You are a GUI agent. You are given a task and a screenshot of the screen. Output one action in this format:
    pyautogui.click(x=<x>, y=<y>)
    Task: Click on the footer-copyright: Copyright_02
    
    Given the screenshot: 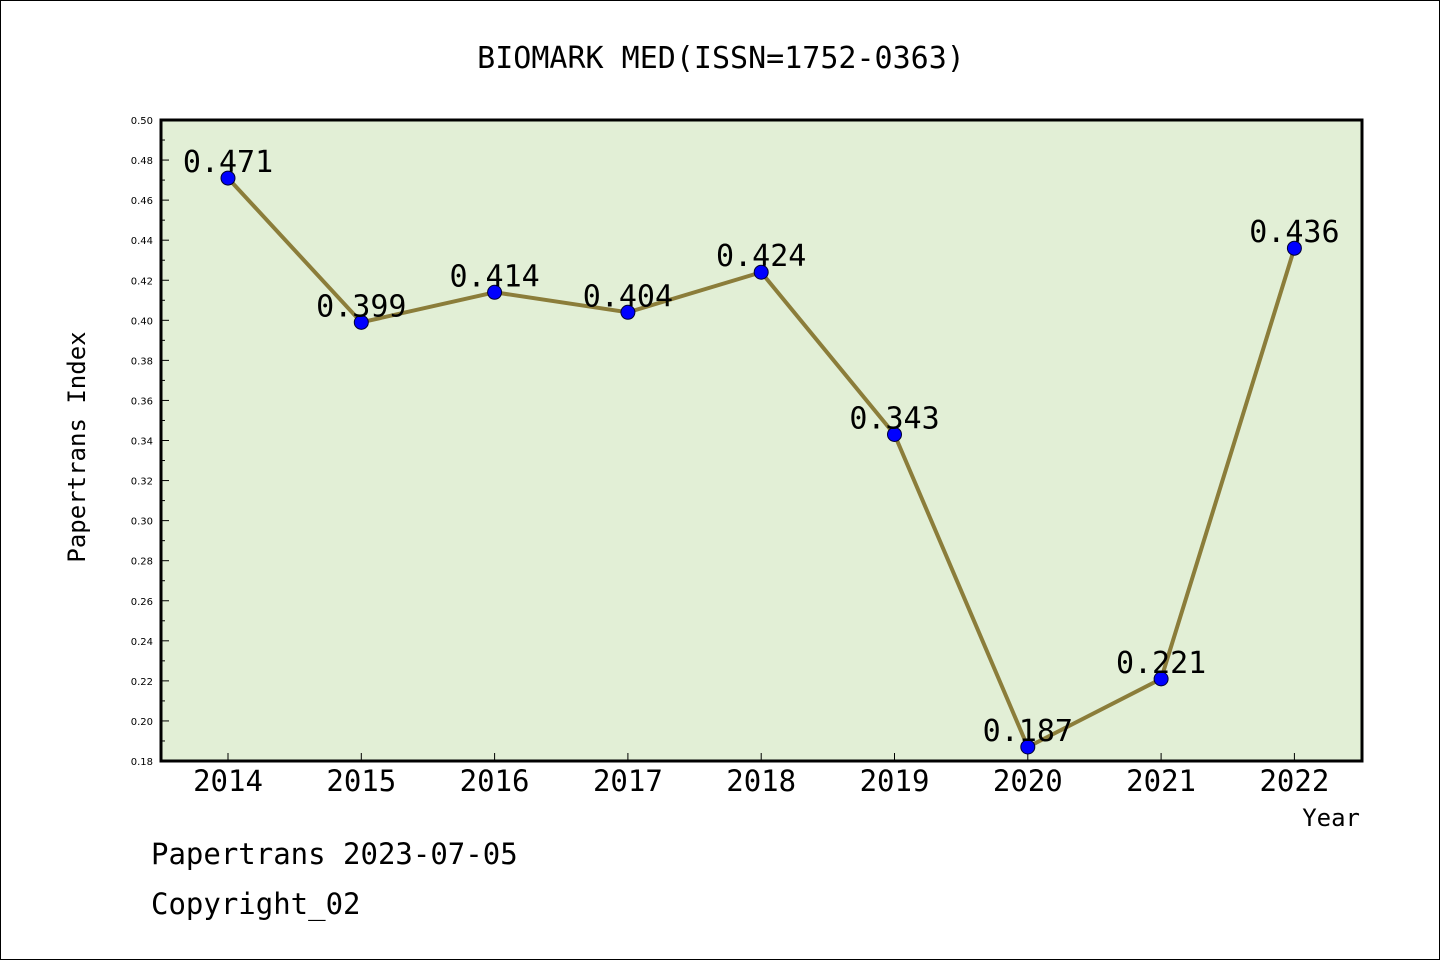 What is the action you would take?
    pyautogui.click(x=256, y=904)
    